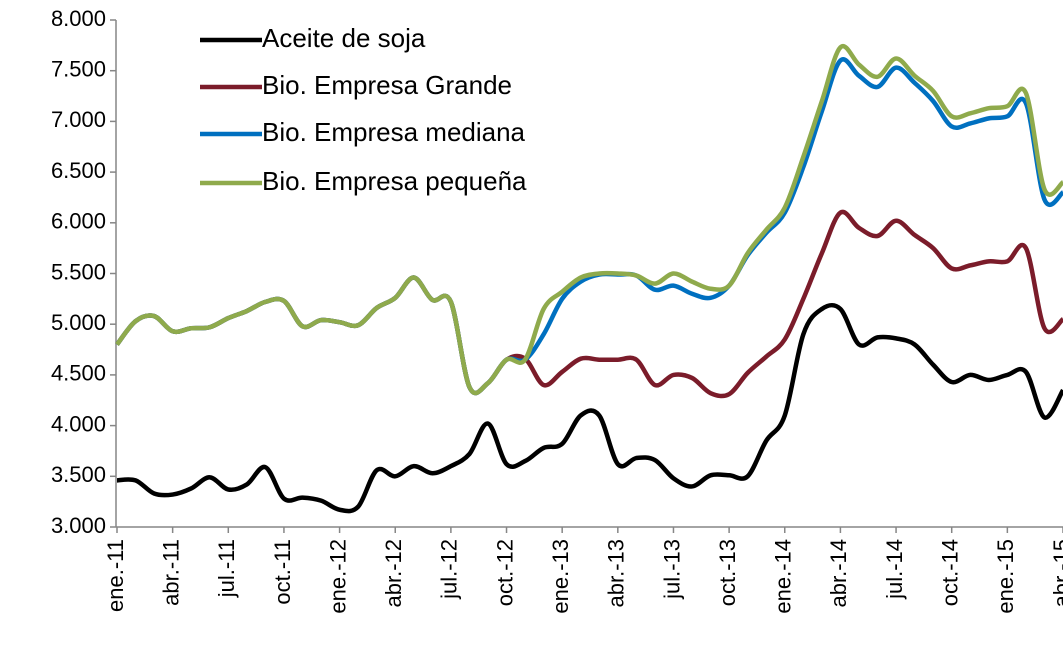 This screenshot has height=646, width=1063. I want to click on x-tick-label: ene.-12, so click(337, 576).